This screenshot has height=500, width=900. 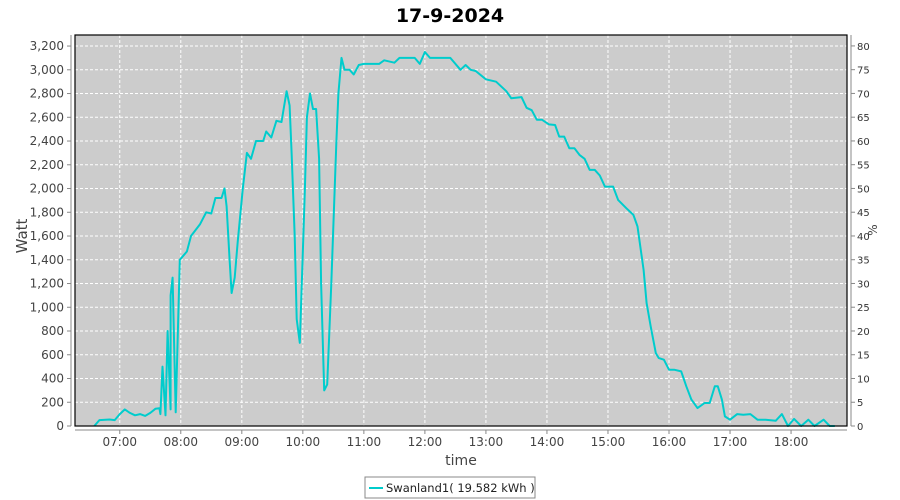 I want to click on y-tick-label: 1,000, so click(x=47, y=307).